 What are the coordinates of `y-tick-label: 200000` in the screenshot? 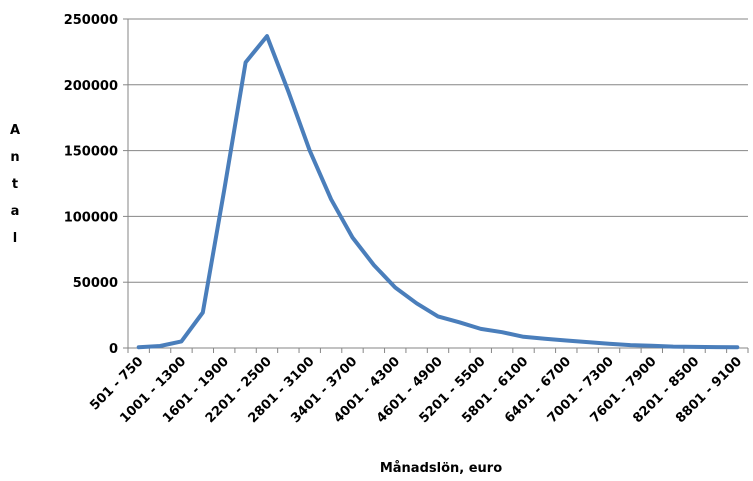 It's located at (91, 86).